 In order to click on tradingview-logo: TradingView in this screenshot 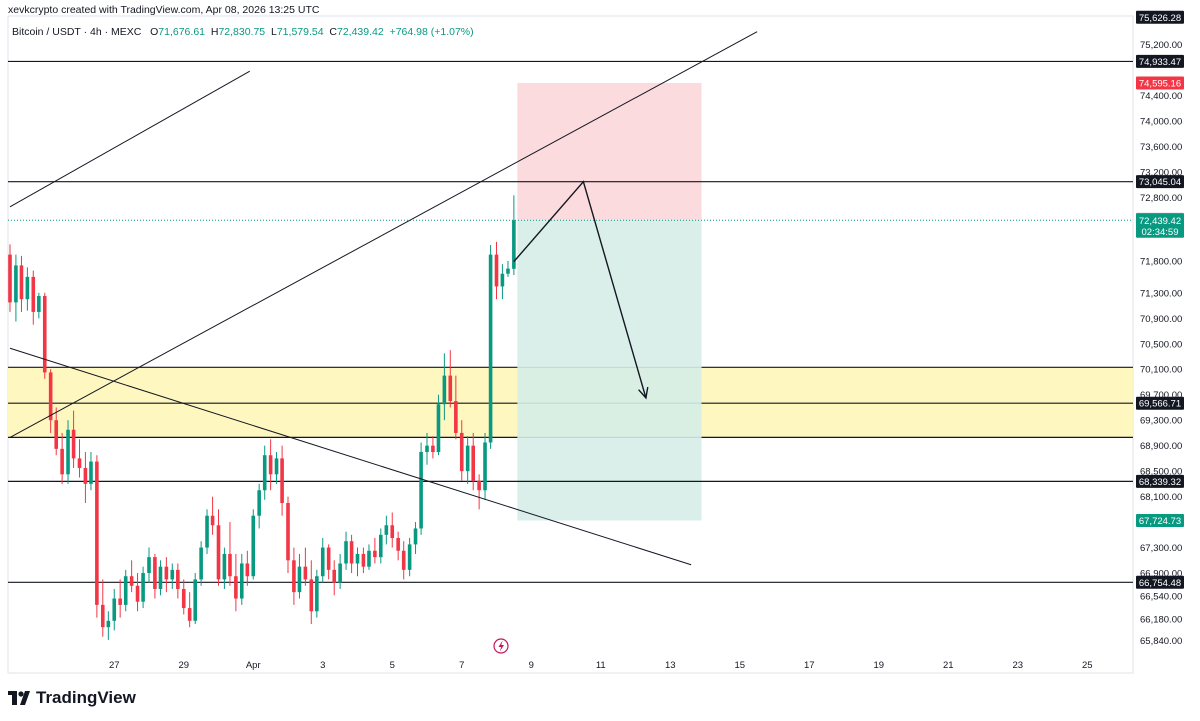, I will do `click(72, 698)`.